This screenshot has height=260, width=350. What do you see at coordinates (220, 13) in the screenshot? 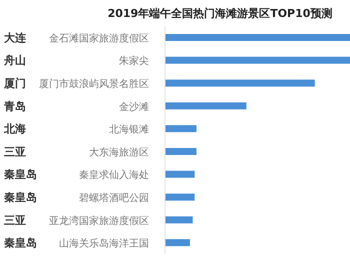
I see `chart-title: 2019年端午全国热门海滩游景区TOP10预测` at bounding box center [220, 13].